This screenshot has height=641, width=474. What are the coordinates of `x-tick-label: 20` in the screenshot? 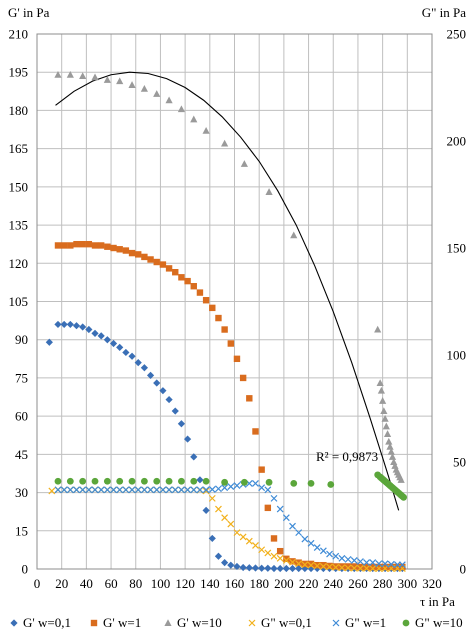 It's located at (61, 583).